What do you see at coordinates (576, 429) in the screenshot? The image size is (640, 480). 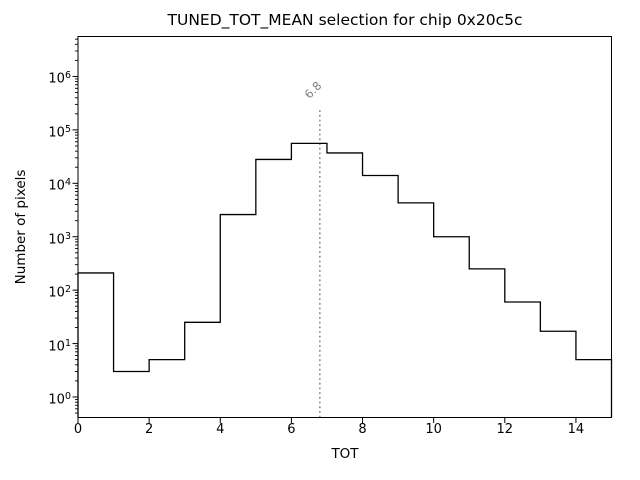 I see `x-tick-label: 14` at bounding box center [576, 429].